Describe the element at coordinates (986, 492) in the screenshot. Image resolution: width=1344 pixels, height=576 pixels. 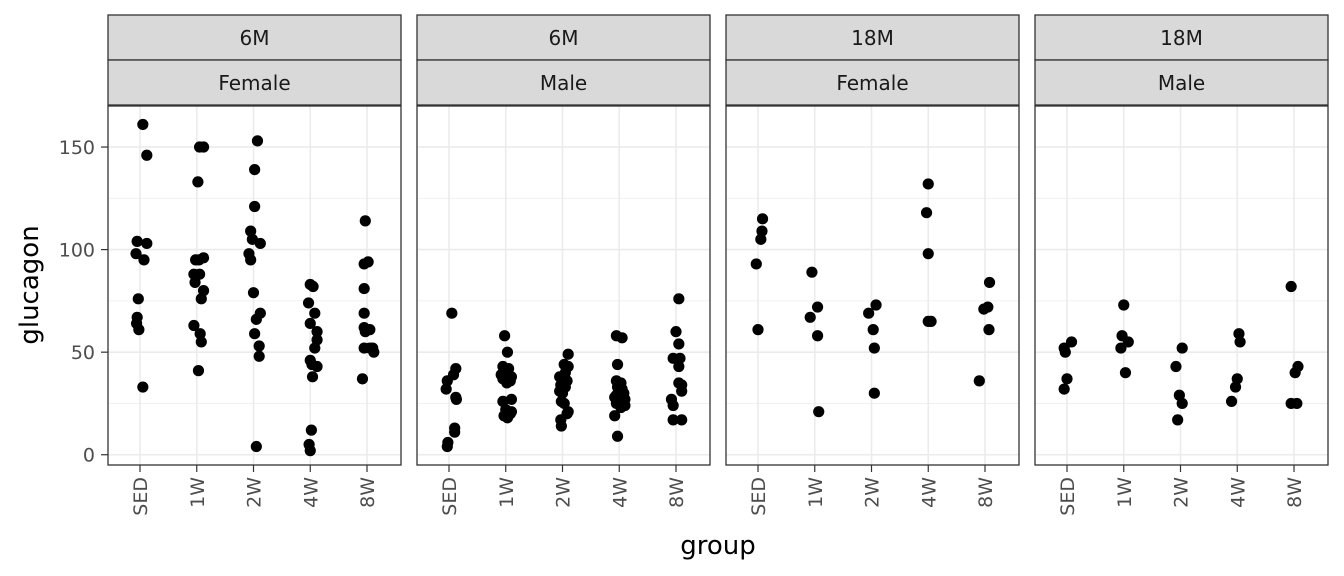
I see `x-tick-label: 8W` at that location.